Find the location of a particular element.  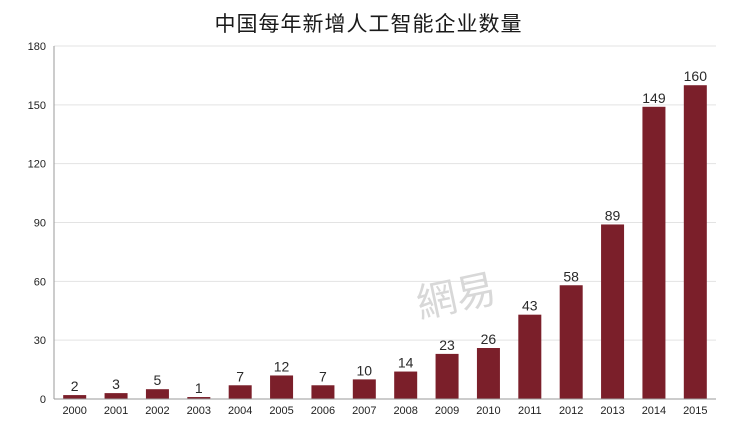

x-tick-label-2000: 2000 is located at coordinates (74, 411).